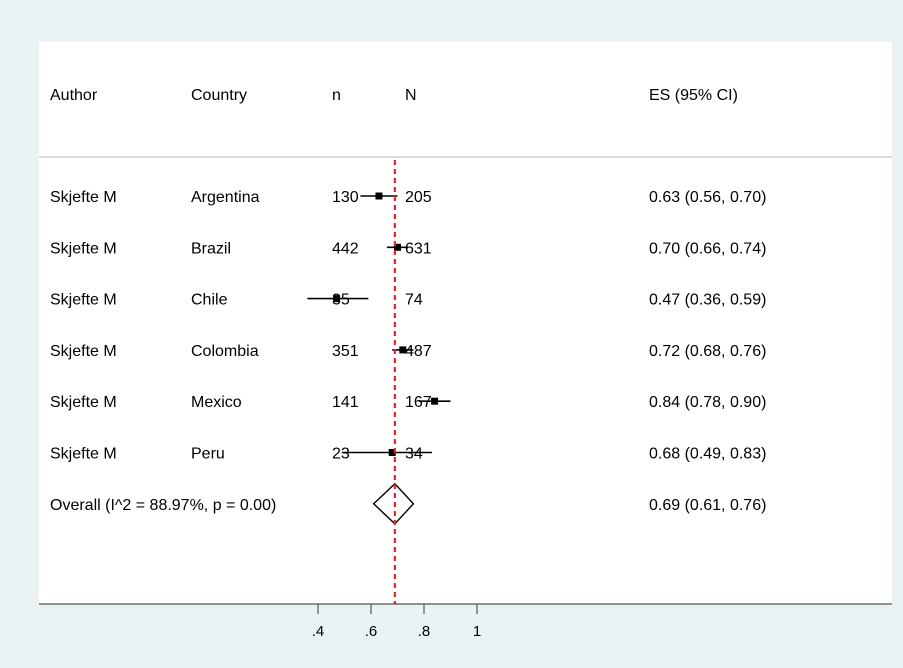 This screenshot has height=668, width=903. What do you see at coordinates (345, 402) in the screenshot?
I see `study-n: 141` at bounding box center [345, 402].